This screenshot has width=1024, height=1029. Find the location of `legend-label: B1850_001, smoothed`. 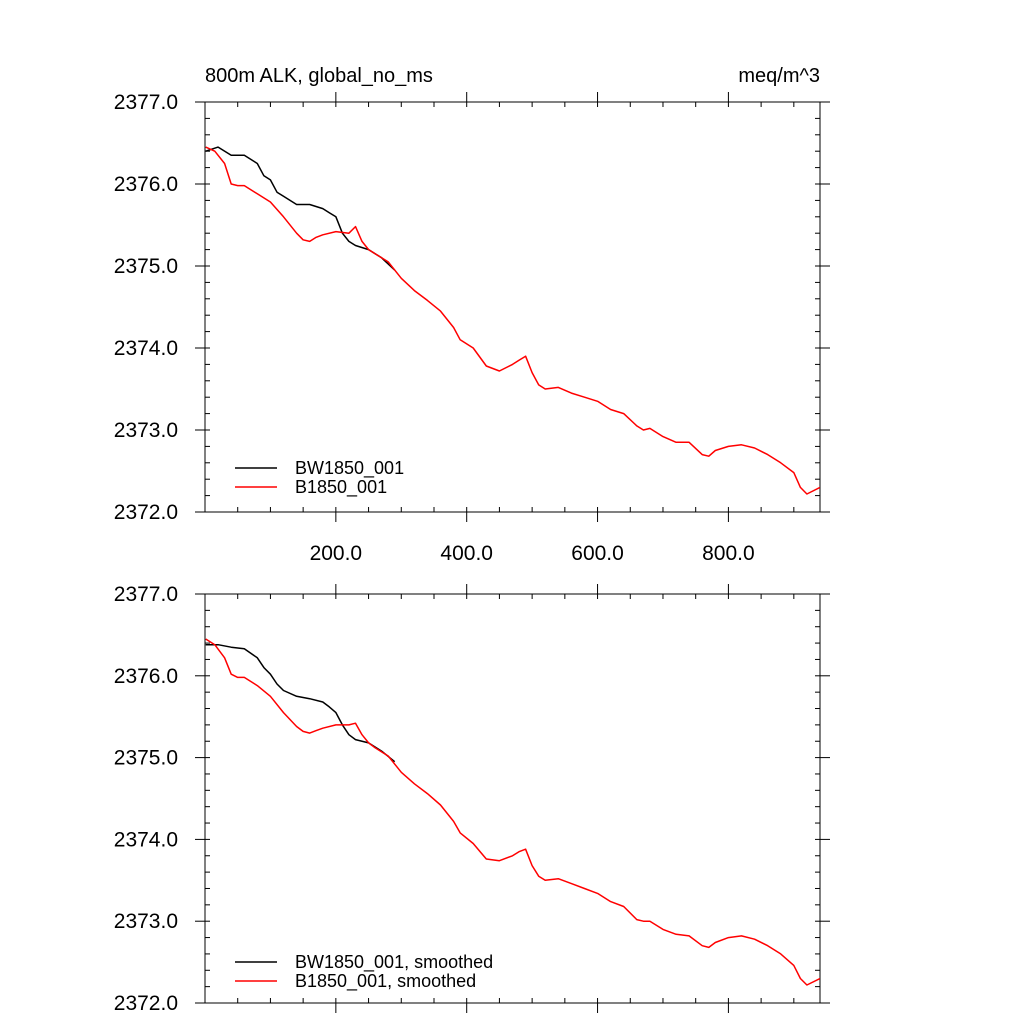

legend-label: B1850_001, smoothed is located at coordinates (385, 981).